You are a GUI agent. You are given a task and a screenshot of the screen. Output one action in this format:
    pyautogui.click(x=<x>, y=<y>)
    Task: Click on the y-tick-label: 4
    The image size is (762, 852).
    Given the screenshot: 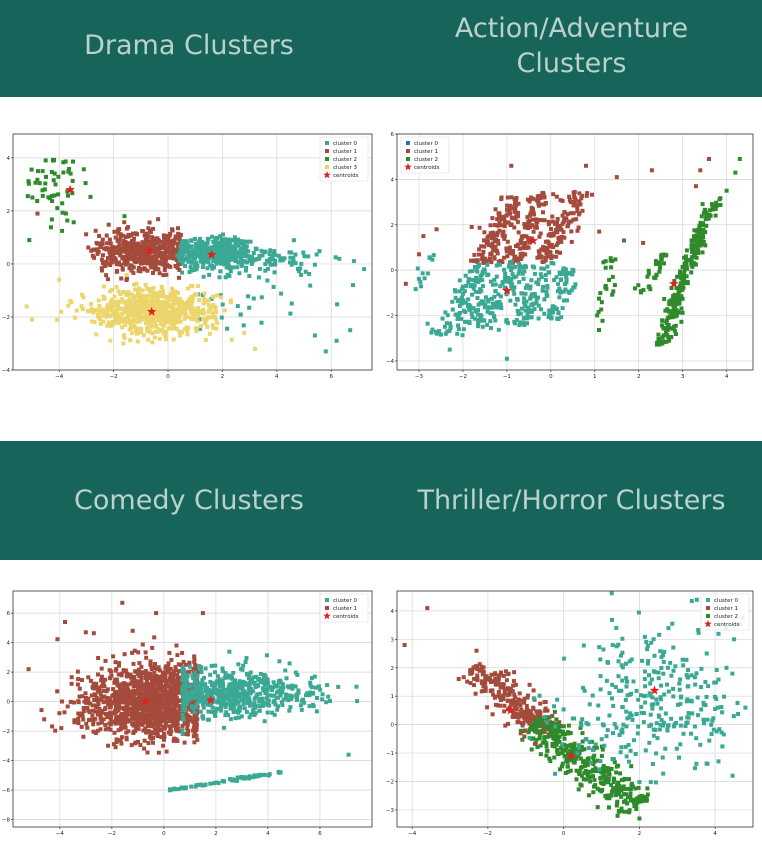 What is the action you would take?
    pyautogui.click(x=9, y=159)
    